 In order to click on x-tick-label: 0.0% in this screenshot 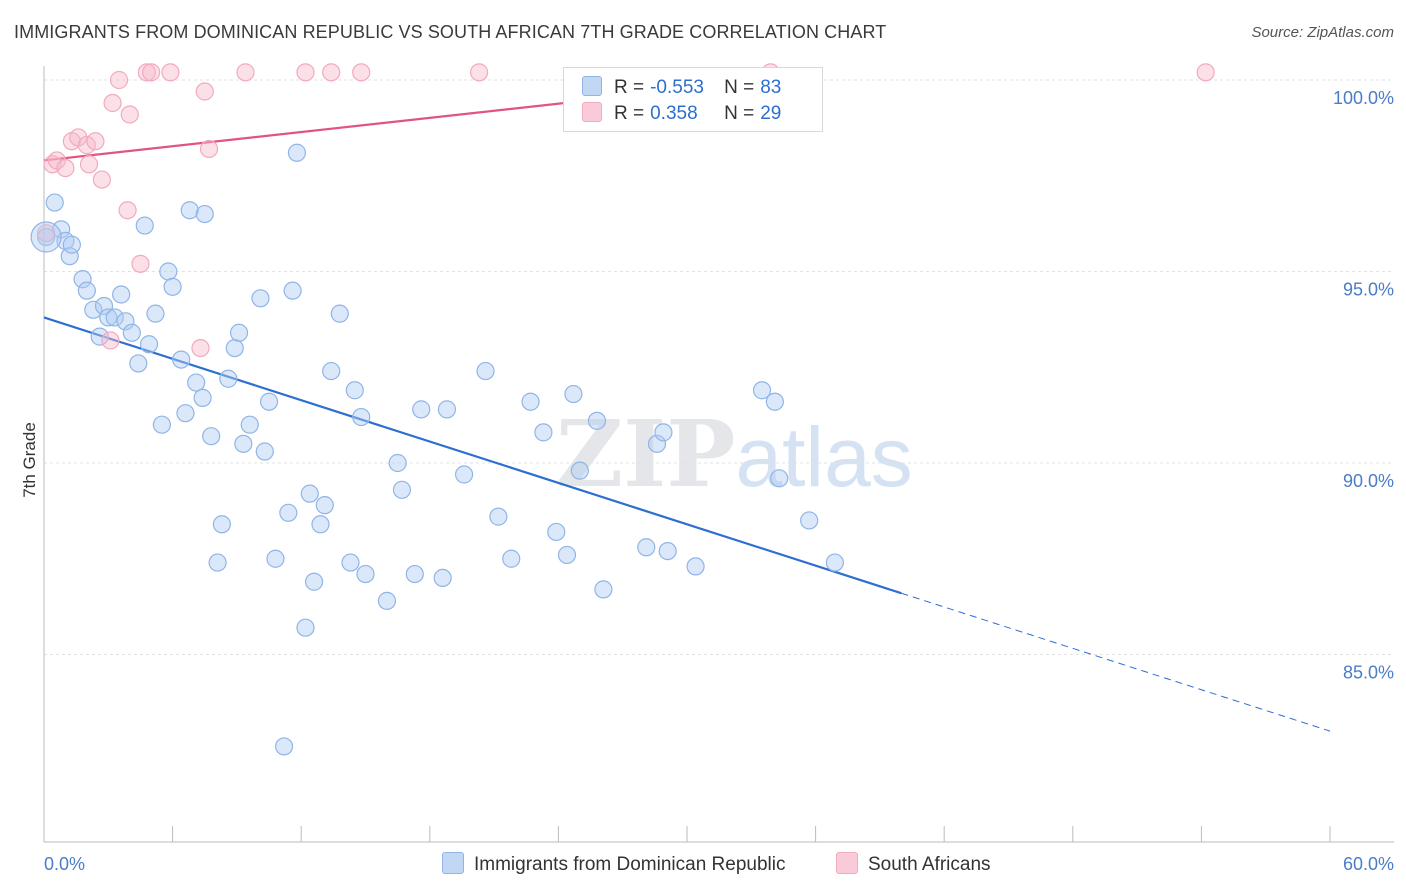, I will do `click(64, 864)`.